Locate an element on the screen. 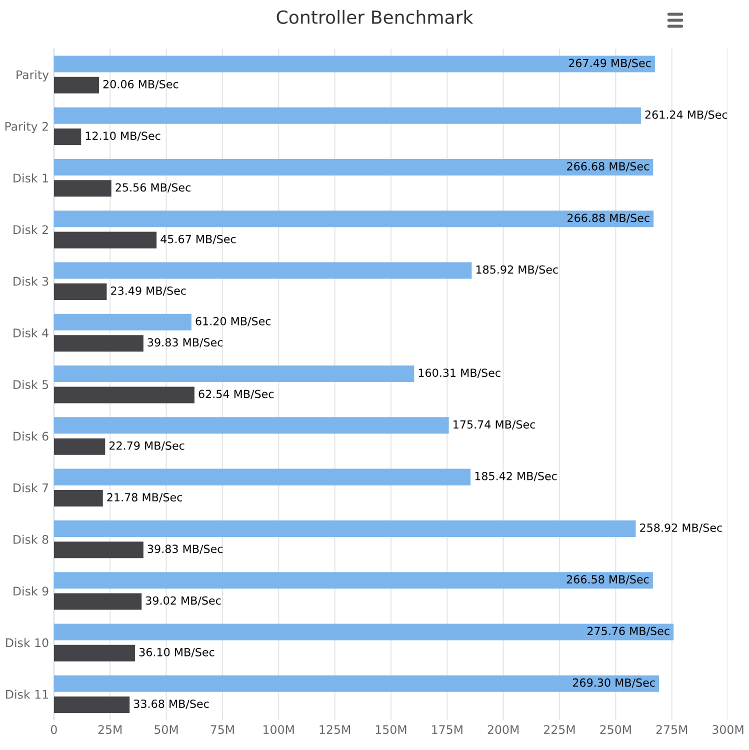 This screenshot has width=749, height=750. data-label: 25.56 MB/Sec is located at coordinates (153, 188).